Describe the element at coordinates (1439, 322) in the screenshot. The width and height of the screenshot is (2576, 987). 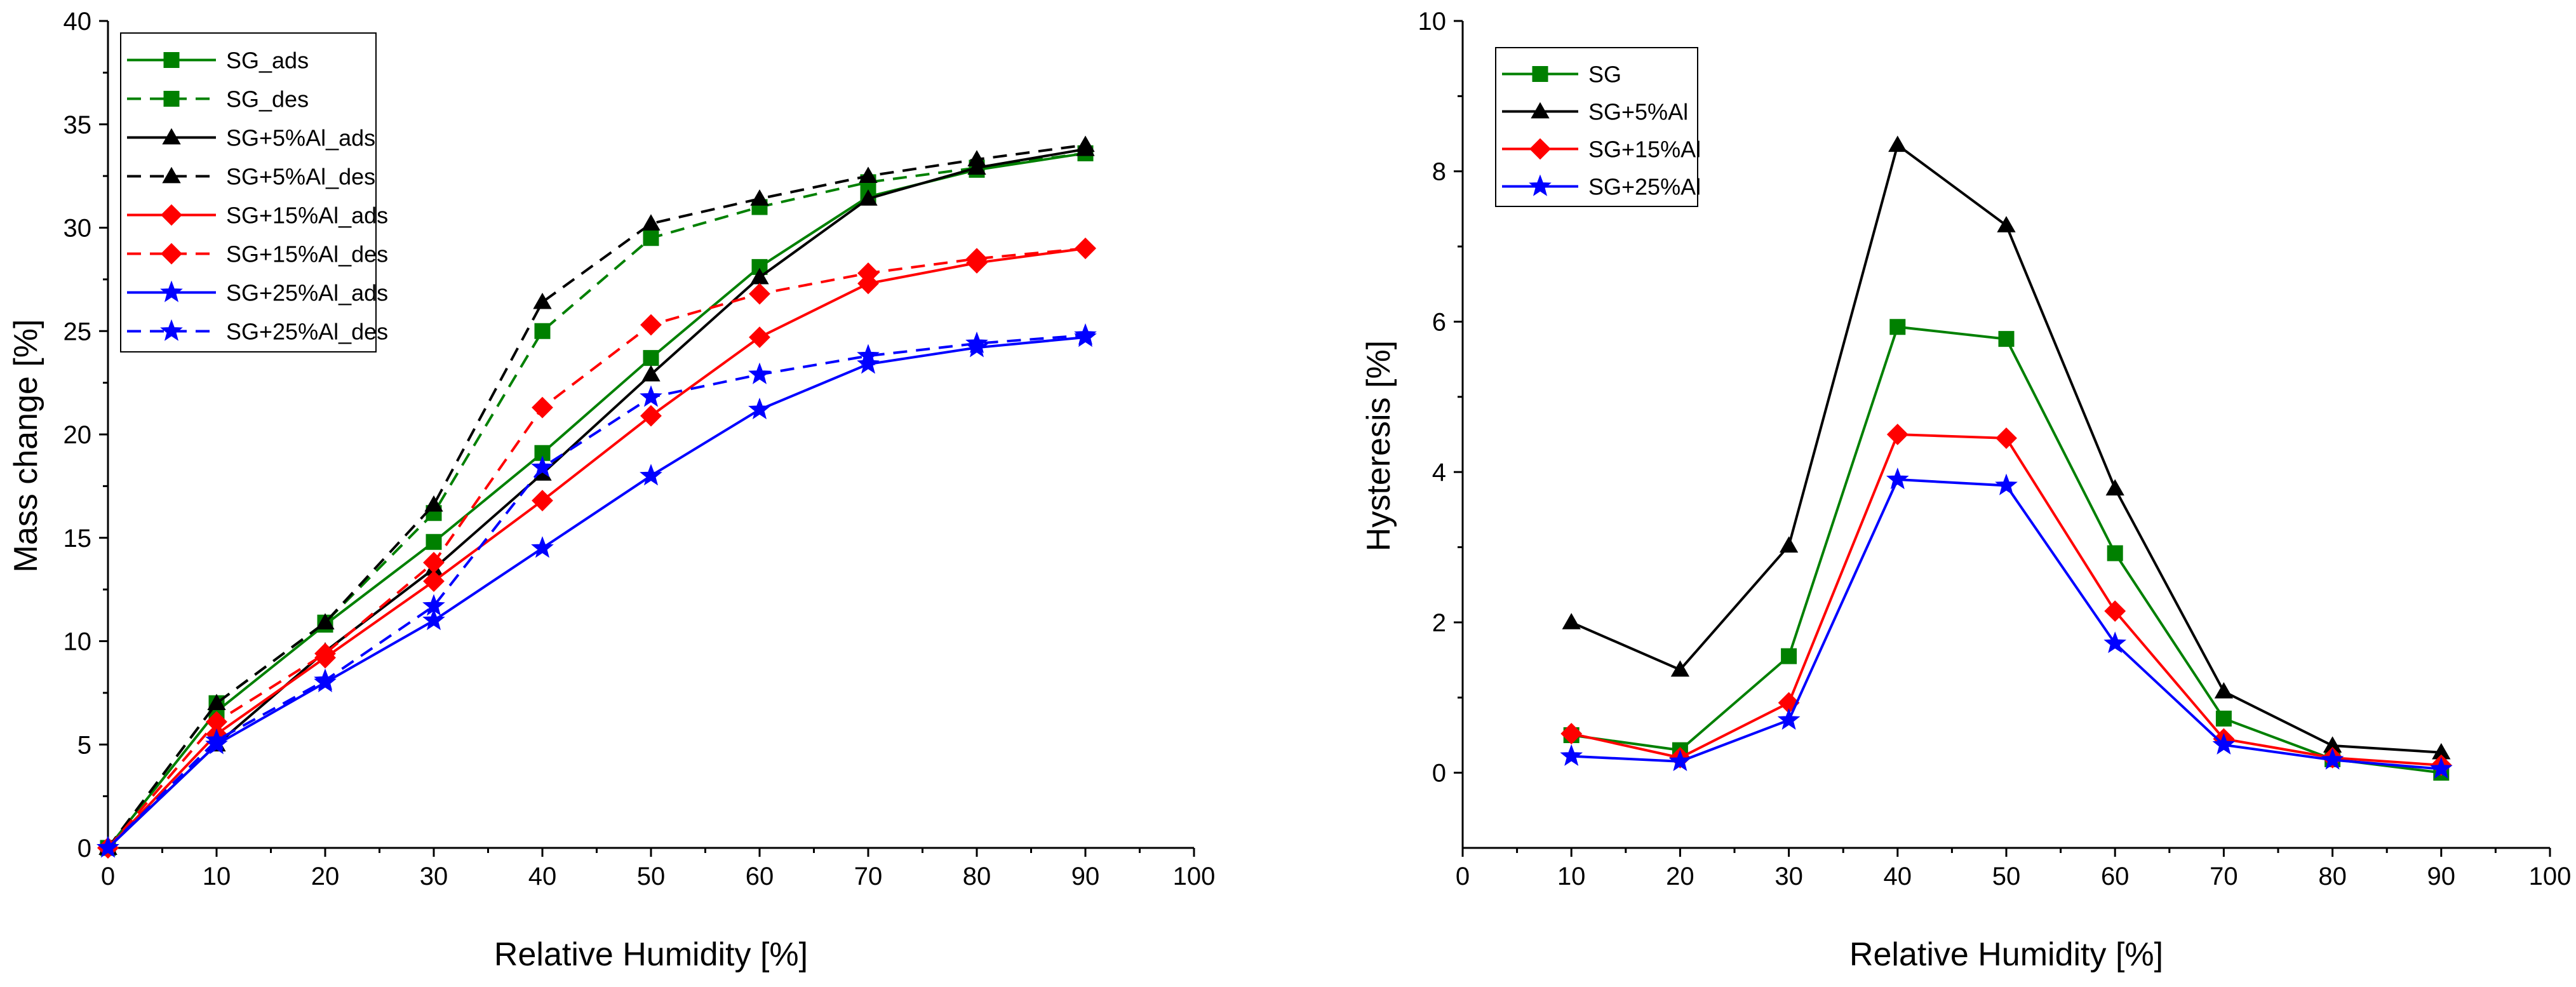
I see `y-tick-label: 6` at that location.